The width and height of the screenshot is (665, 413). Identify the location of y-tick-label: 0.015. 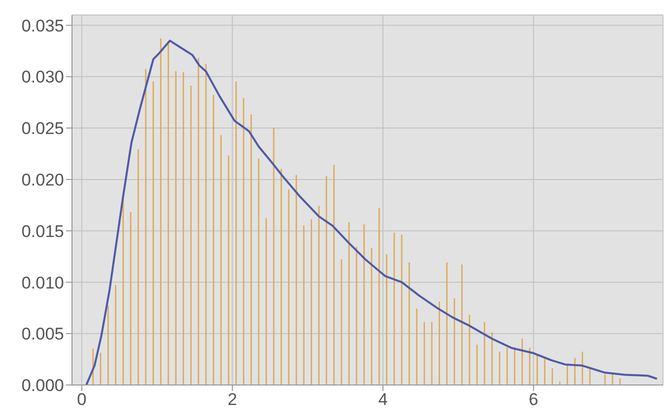
(42, 231).